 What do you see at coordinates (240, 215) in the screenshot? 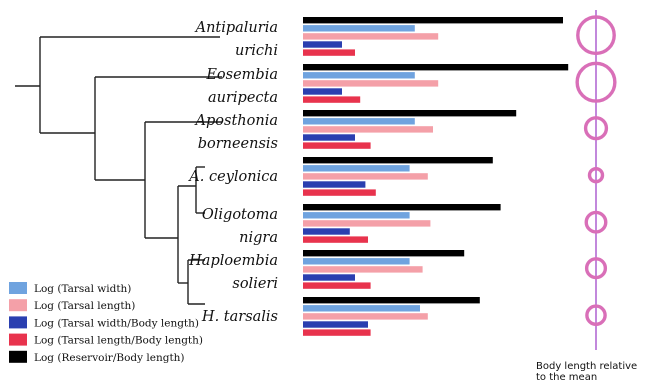
I see `species-label: Oligotoma` at bounding box center [240, 215].